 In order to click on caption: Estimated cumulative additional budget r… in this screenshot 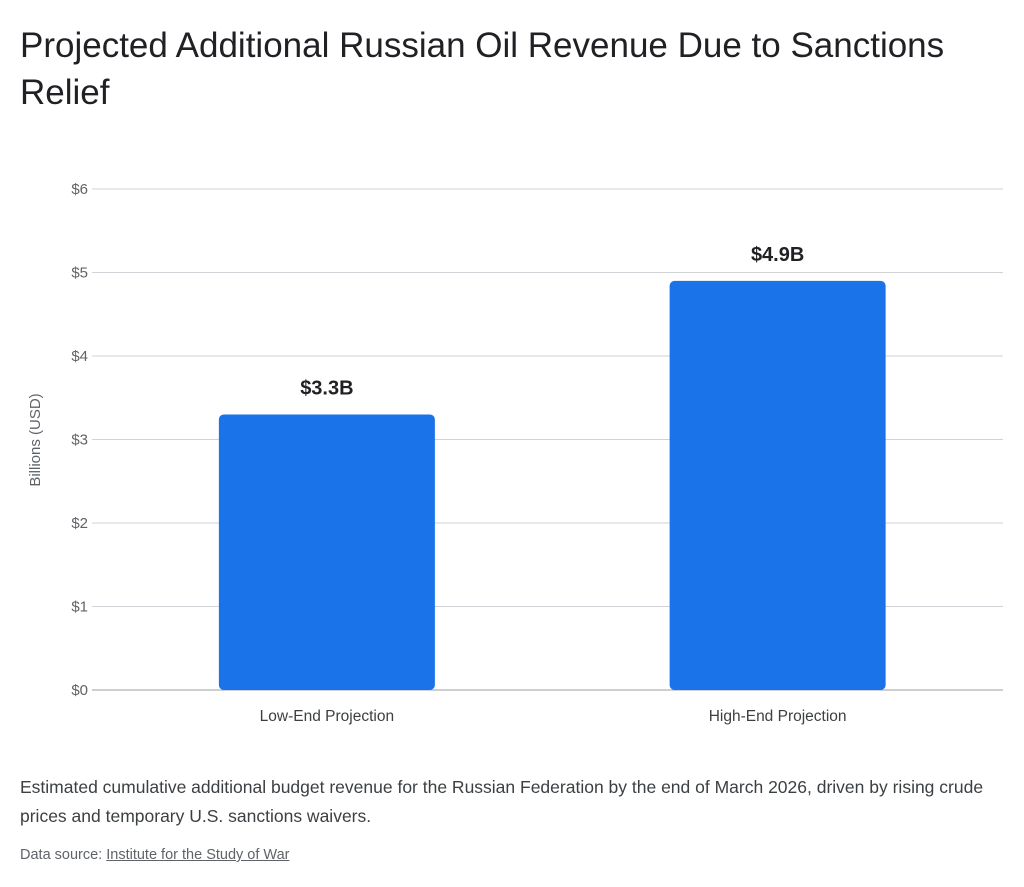, I will do `click(502, 801)`.